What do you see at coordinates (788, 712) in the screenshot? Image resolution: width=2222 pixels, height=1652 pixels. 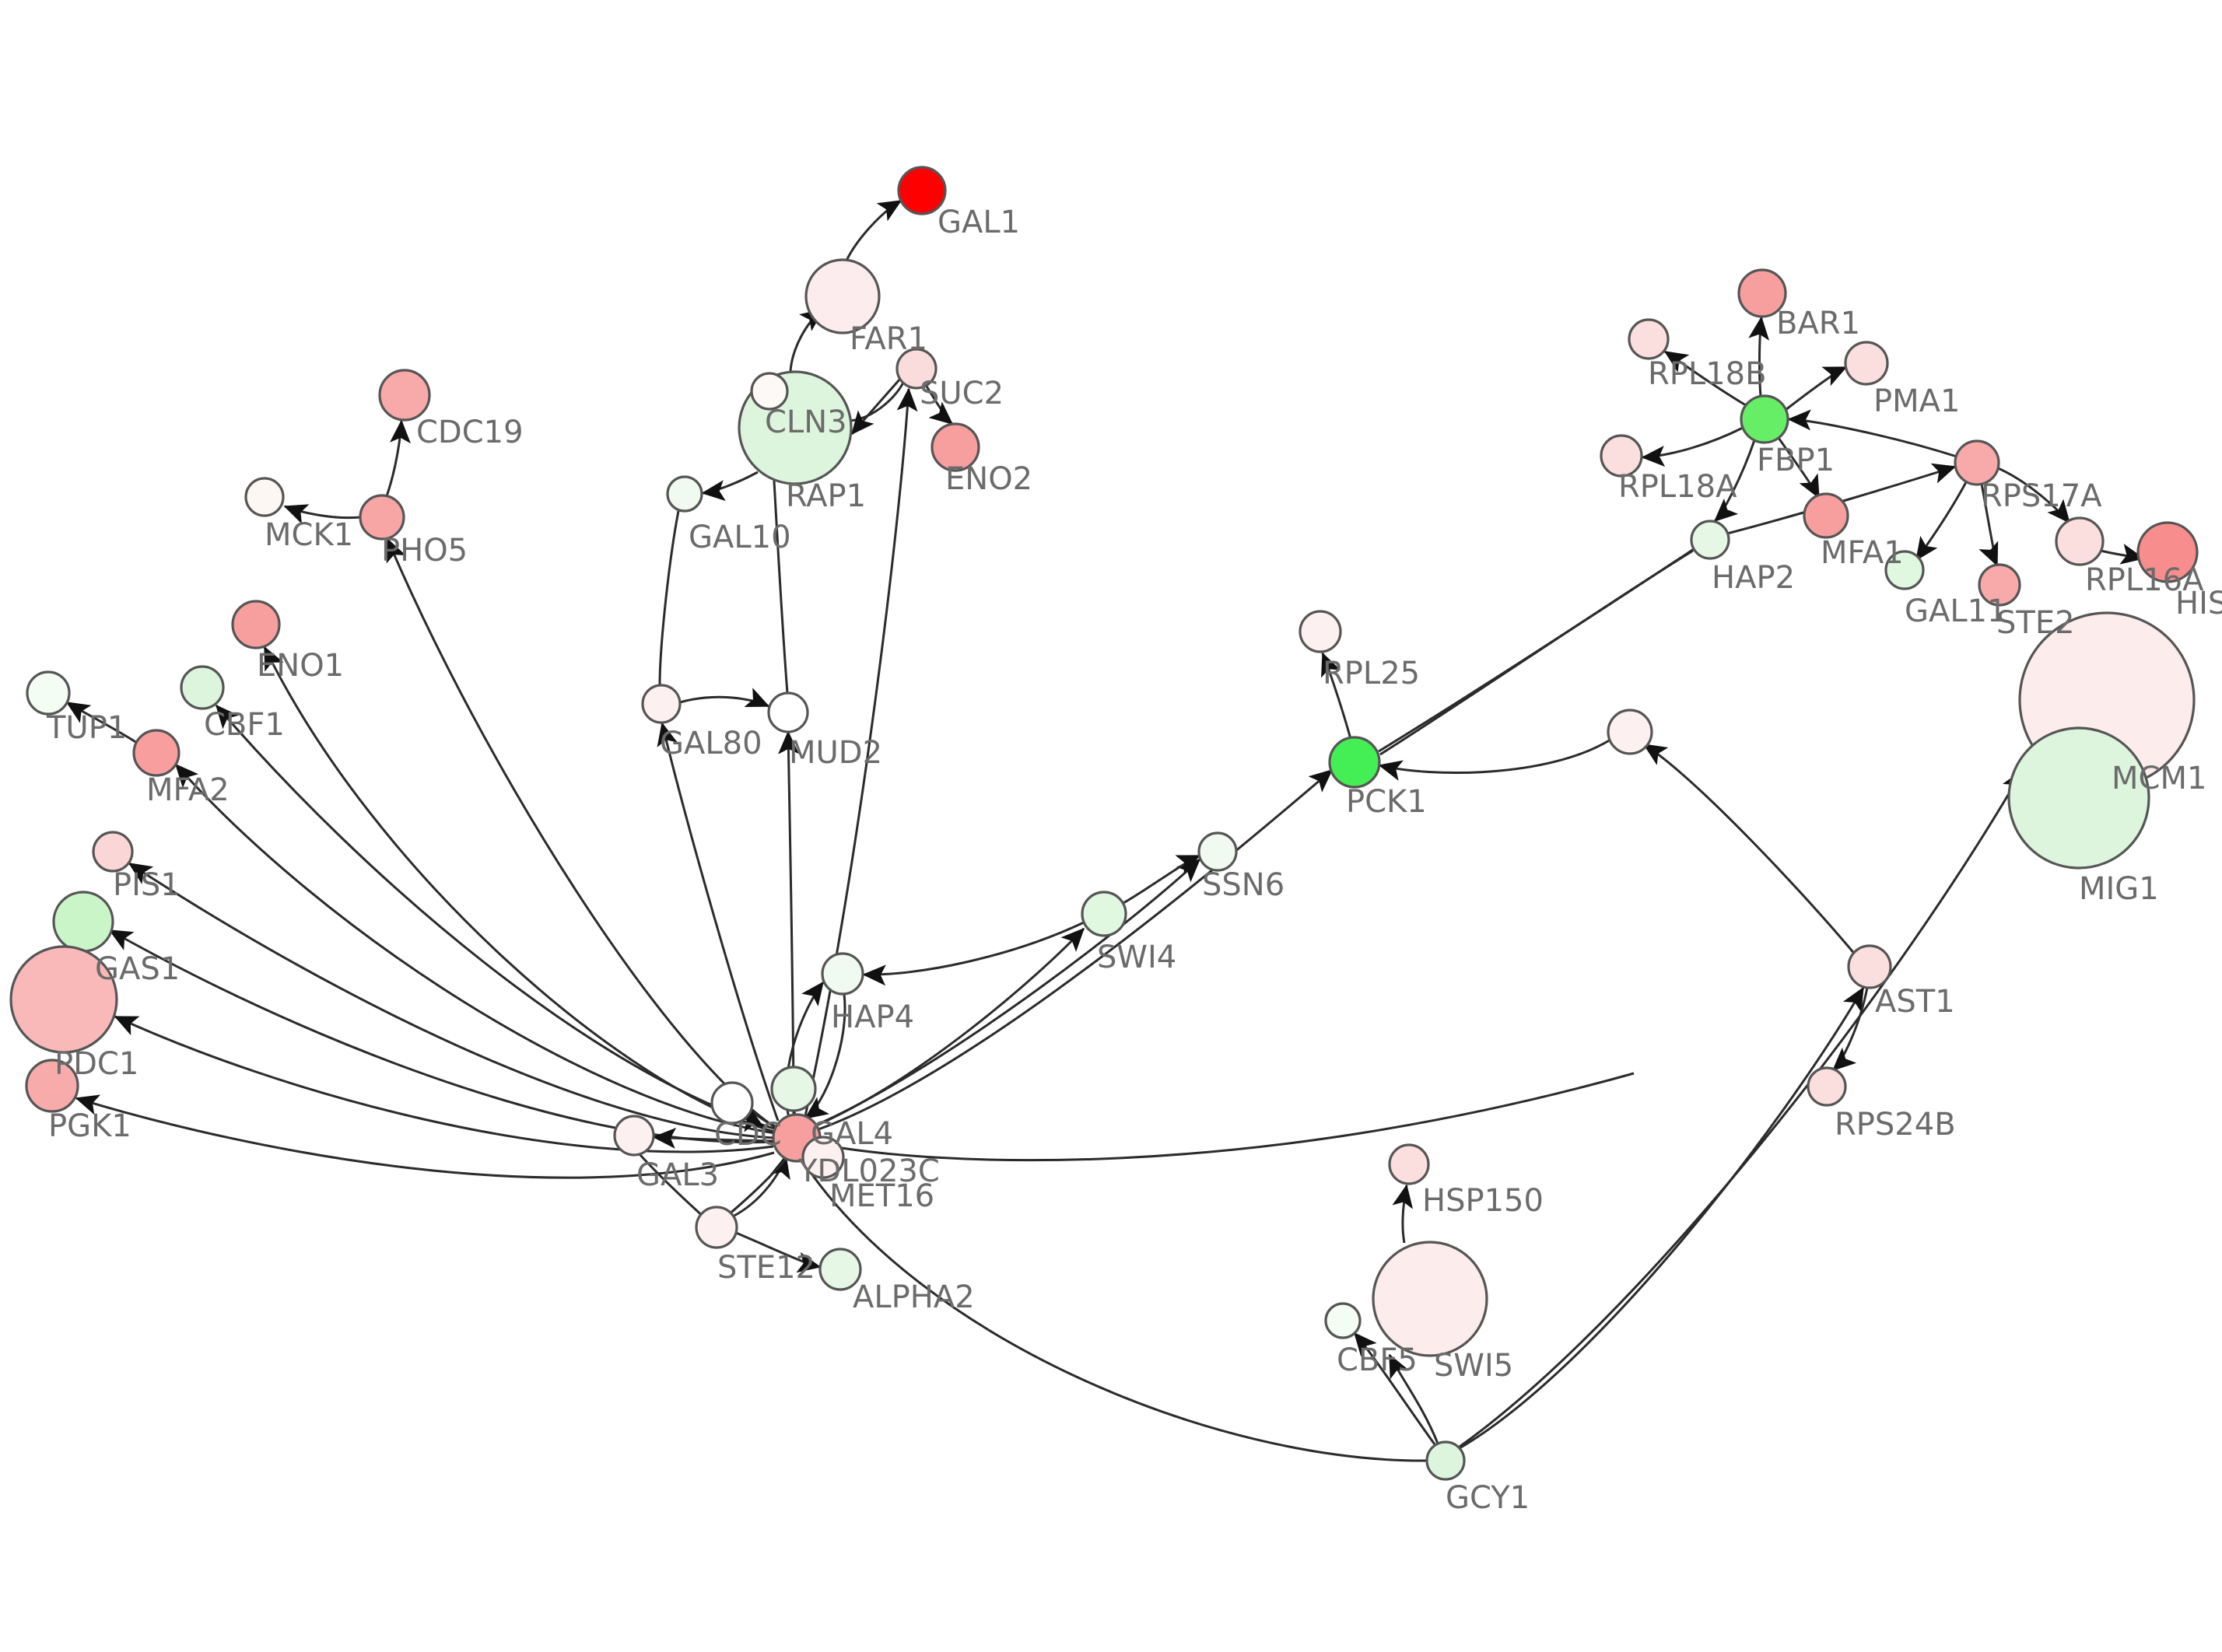 I see `graph-node-MUD2` at bounding box center [788, 712].